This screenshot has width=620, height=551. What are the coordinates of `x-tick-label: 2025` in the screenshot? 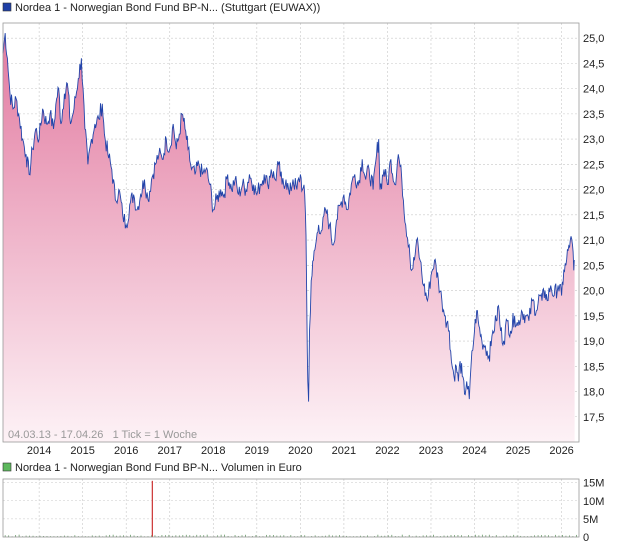 It's located at (518, 451).